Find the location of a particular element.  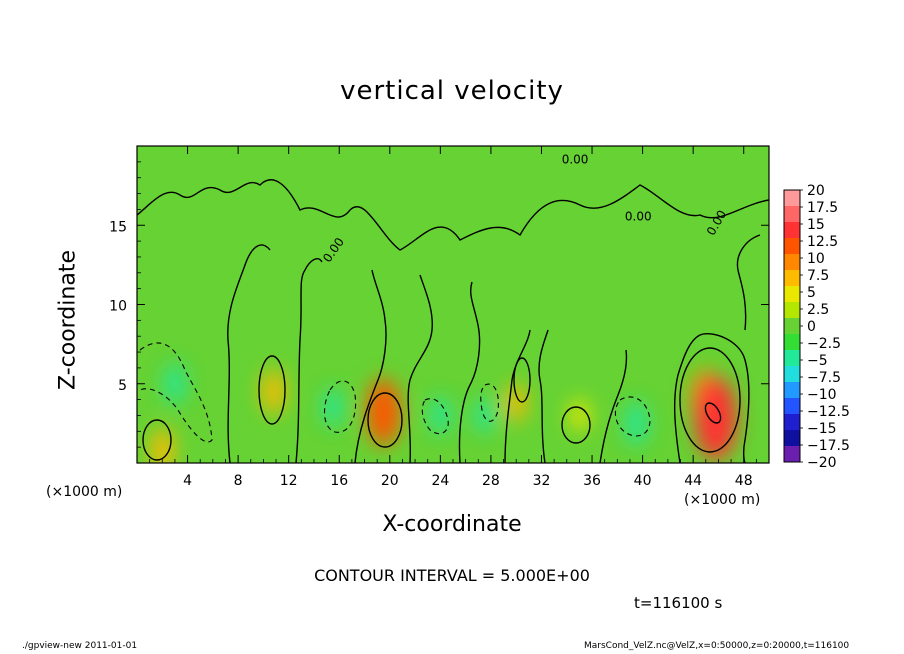

colorbar-label-16: −17.5 is located at coordinates (828, 446).